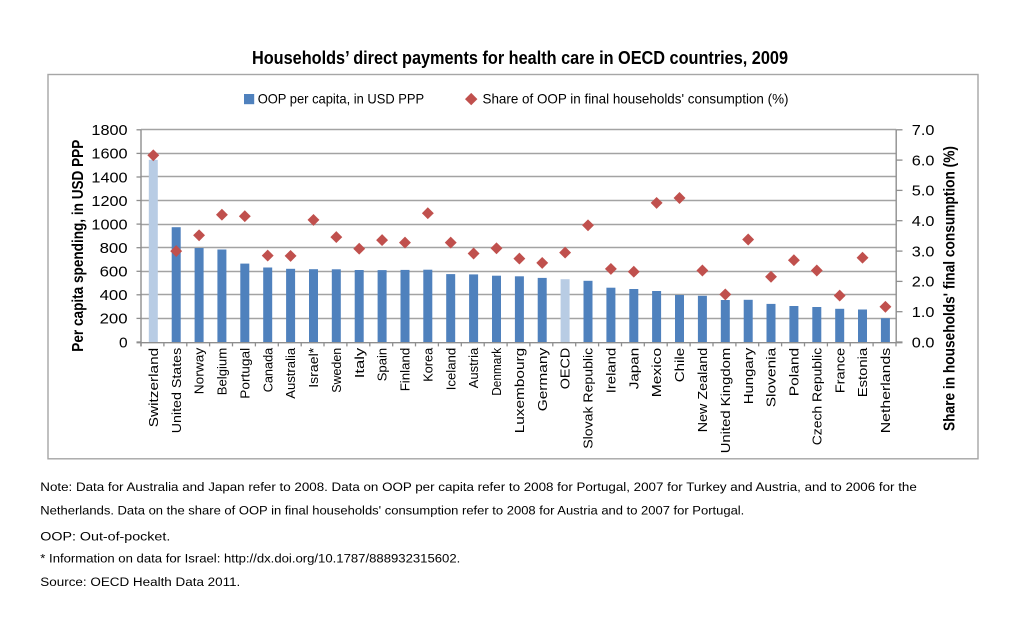 The image size is (1024, 639). Describe the element at coordinates (359, 362) in the screenshot. I see `svg-text: Italy` at that location.